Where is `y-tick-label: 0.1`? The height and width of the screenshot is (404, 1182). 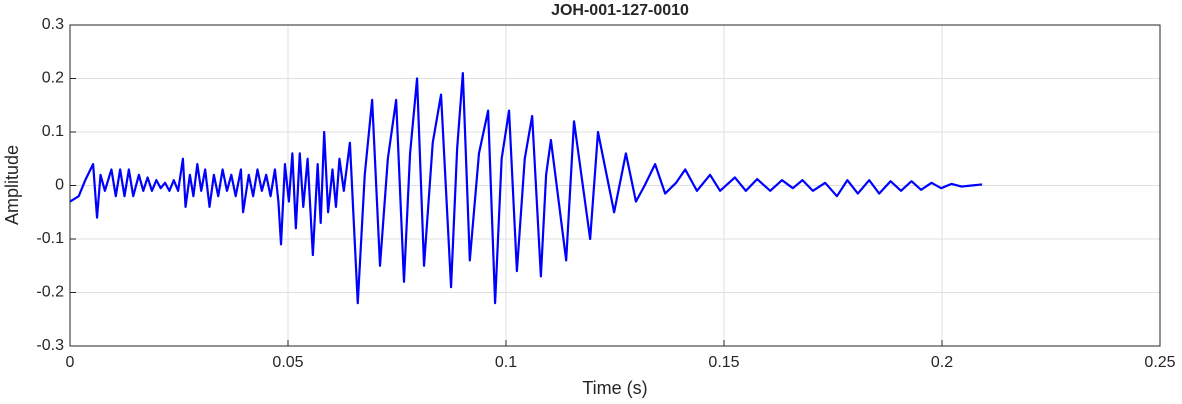
y-tick-label: 0.1 is located at coordinates (53, 131).